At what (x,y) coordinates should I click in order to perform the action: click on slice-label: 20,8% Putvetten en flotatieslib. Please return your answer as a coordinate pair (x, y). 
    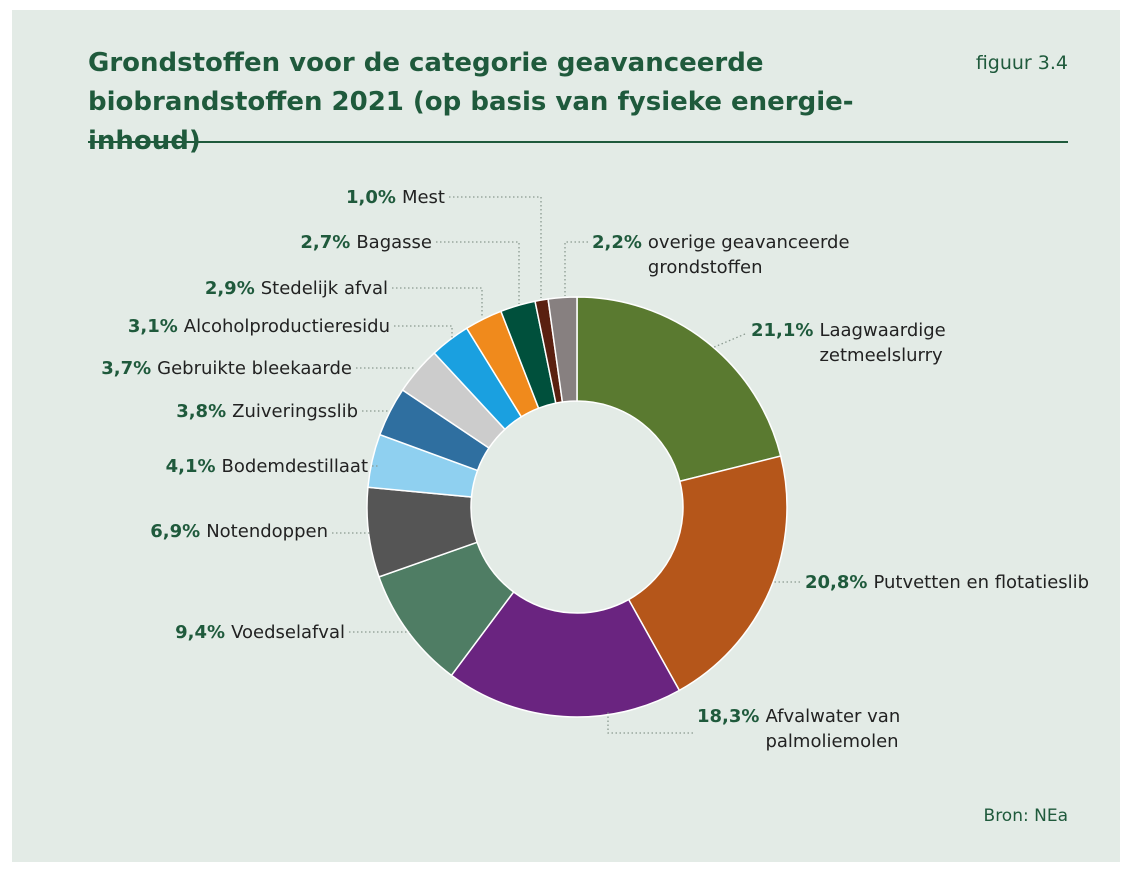
    Looking at the image, I should click on (947, 582).